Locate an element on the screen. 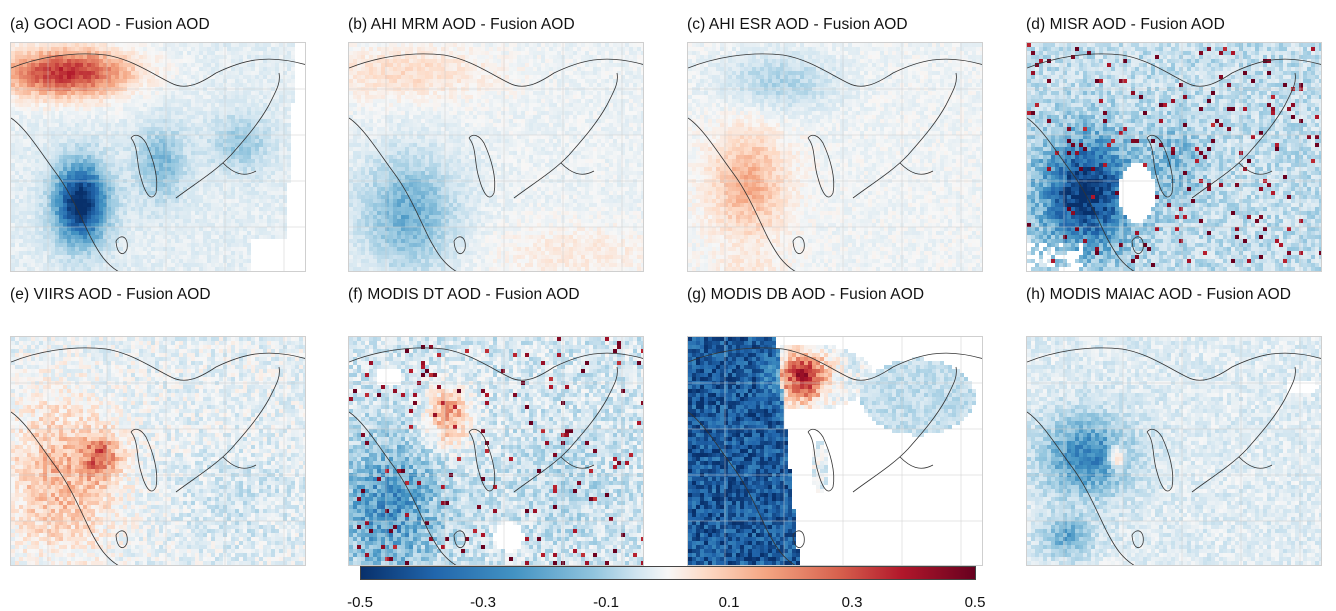 The image size is (1336, 611). map-modis-db-difference is located at coordinates (835, 451).